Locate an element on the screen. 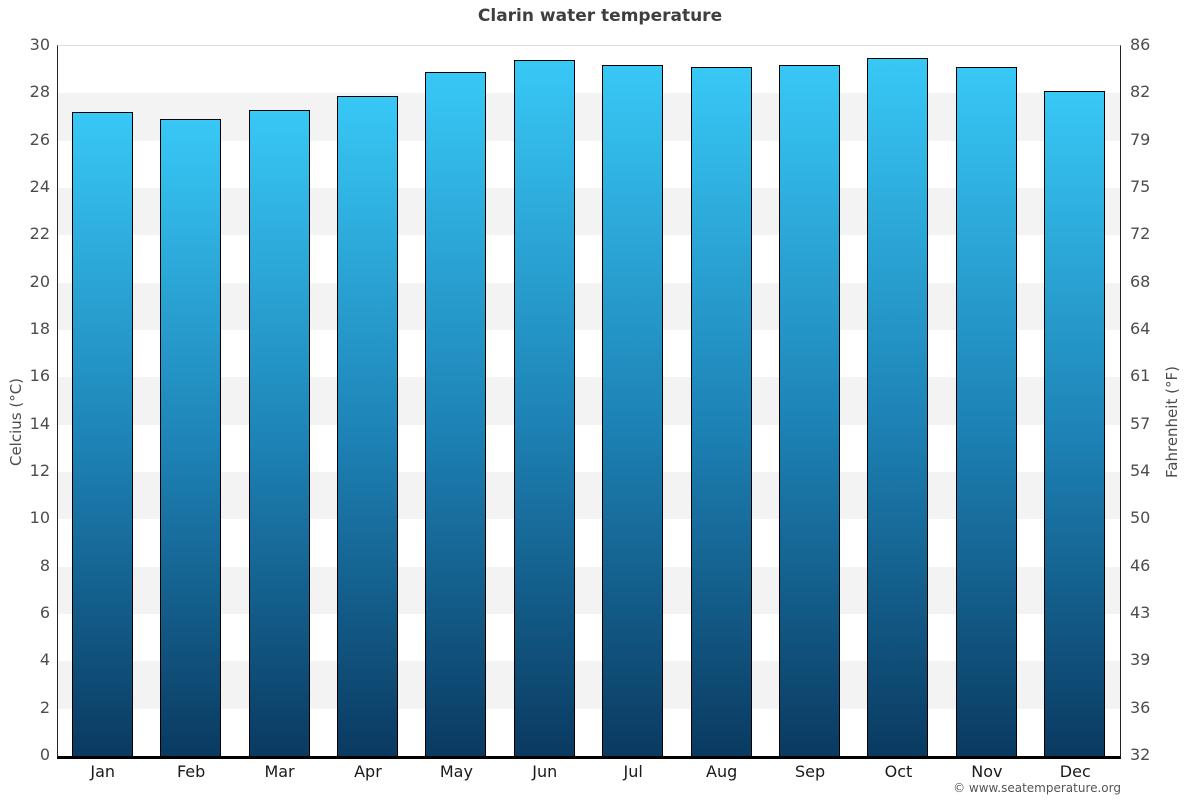 This screenshot has height=800, width=1200. bar-jul is located at coordinates (633, 410).